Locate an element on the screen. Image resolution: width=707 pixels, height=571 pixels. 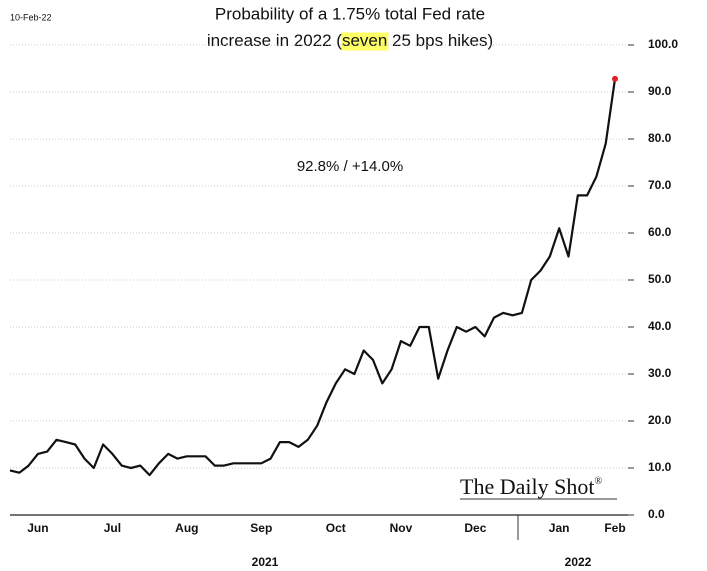
title-highlight: seven is located at coordinates (364, 40).